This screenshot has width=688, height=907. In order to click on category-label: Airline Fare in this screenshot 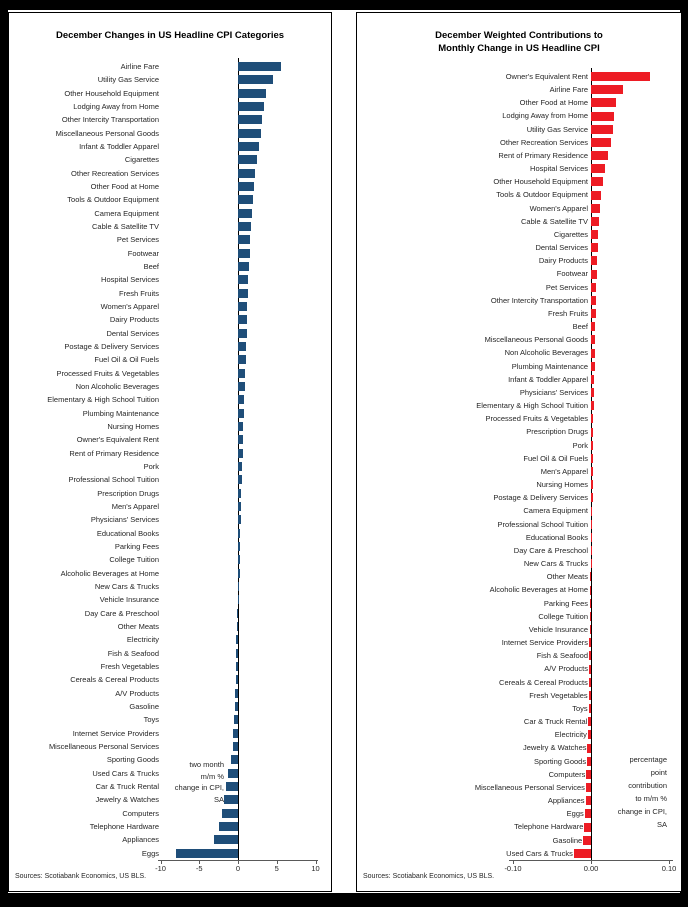, I will do `click(139, 66)`.